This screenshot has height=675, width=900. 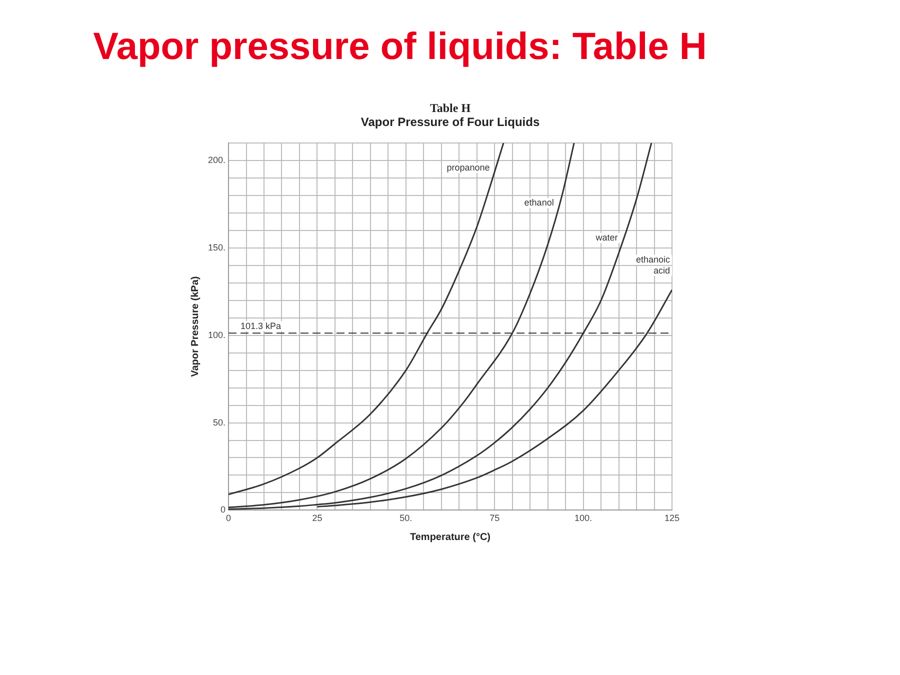 I want to click on x-tick-label: 125, so click(x=672, y=518).